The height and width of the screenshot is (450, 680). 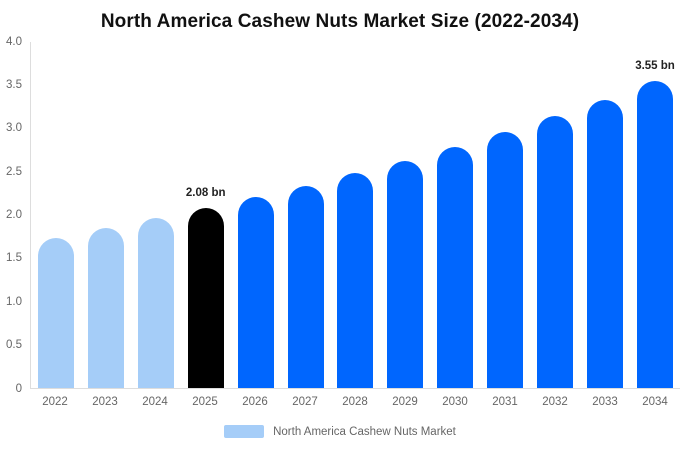 What do you see at coordinates (105, 402) in the screenshot?
I see `x-tick-label-2023: 2023` at bounding box center [105, 402].